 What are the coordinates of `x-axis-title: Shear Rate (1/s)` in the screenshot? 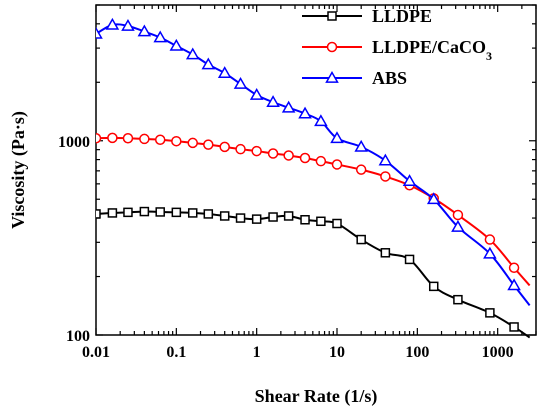 It's located at (316, 396).